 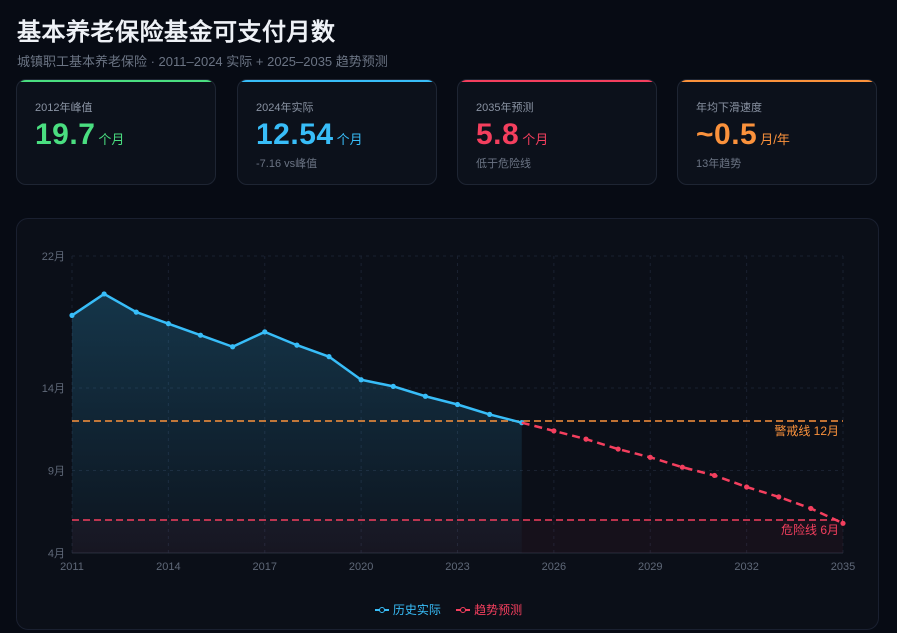 I want to click on legend-item-forecast: 趋势预测, so click(x=489, y=609).